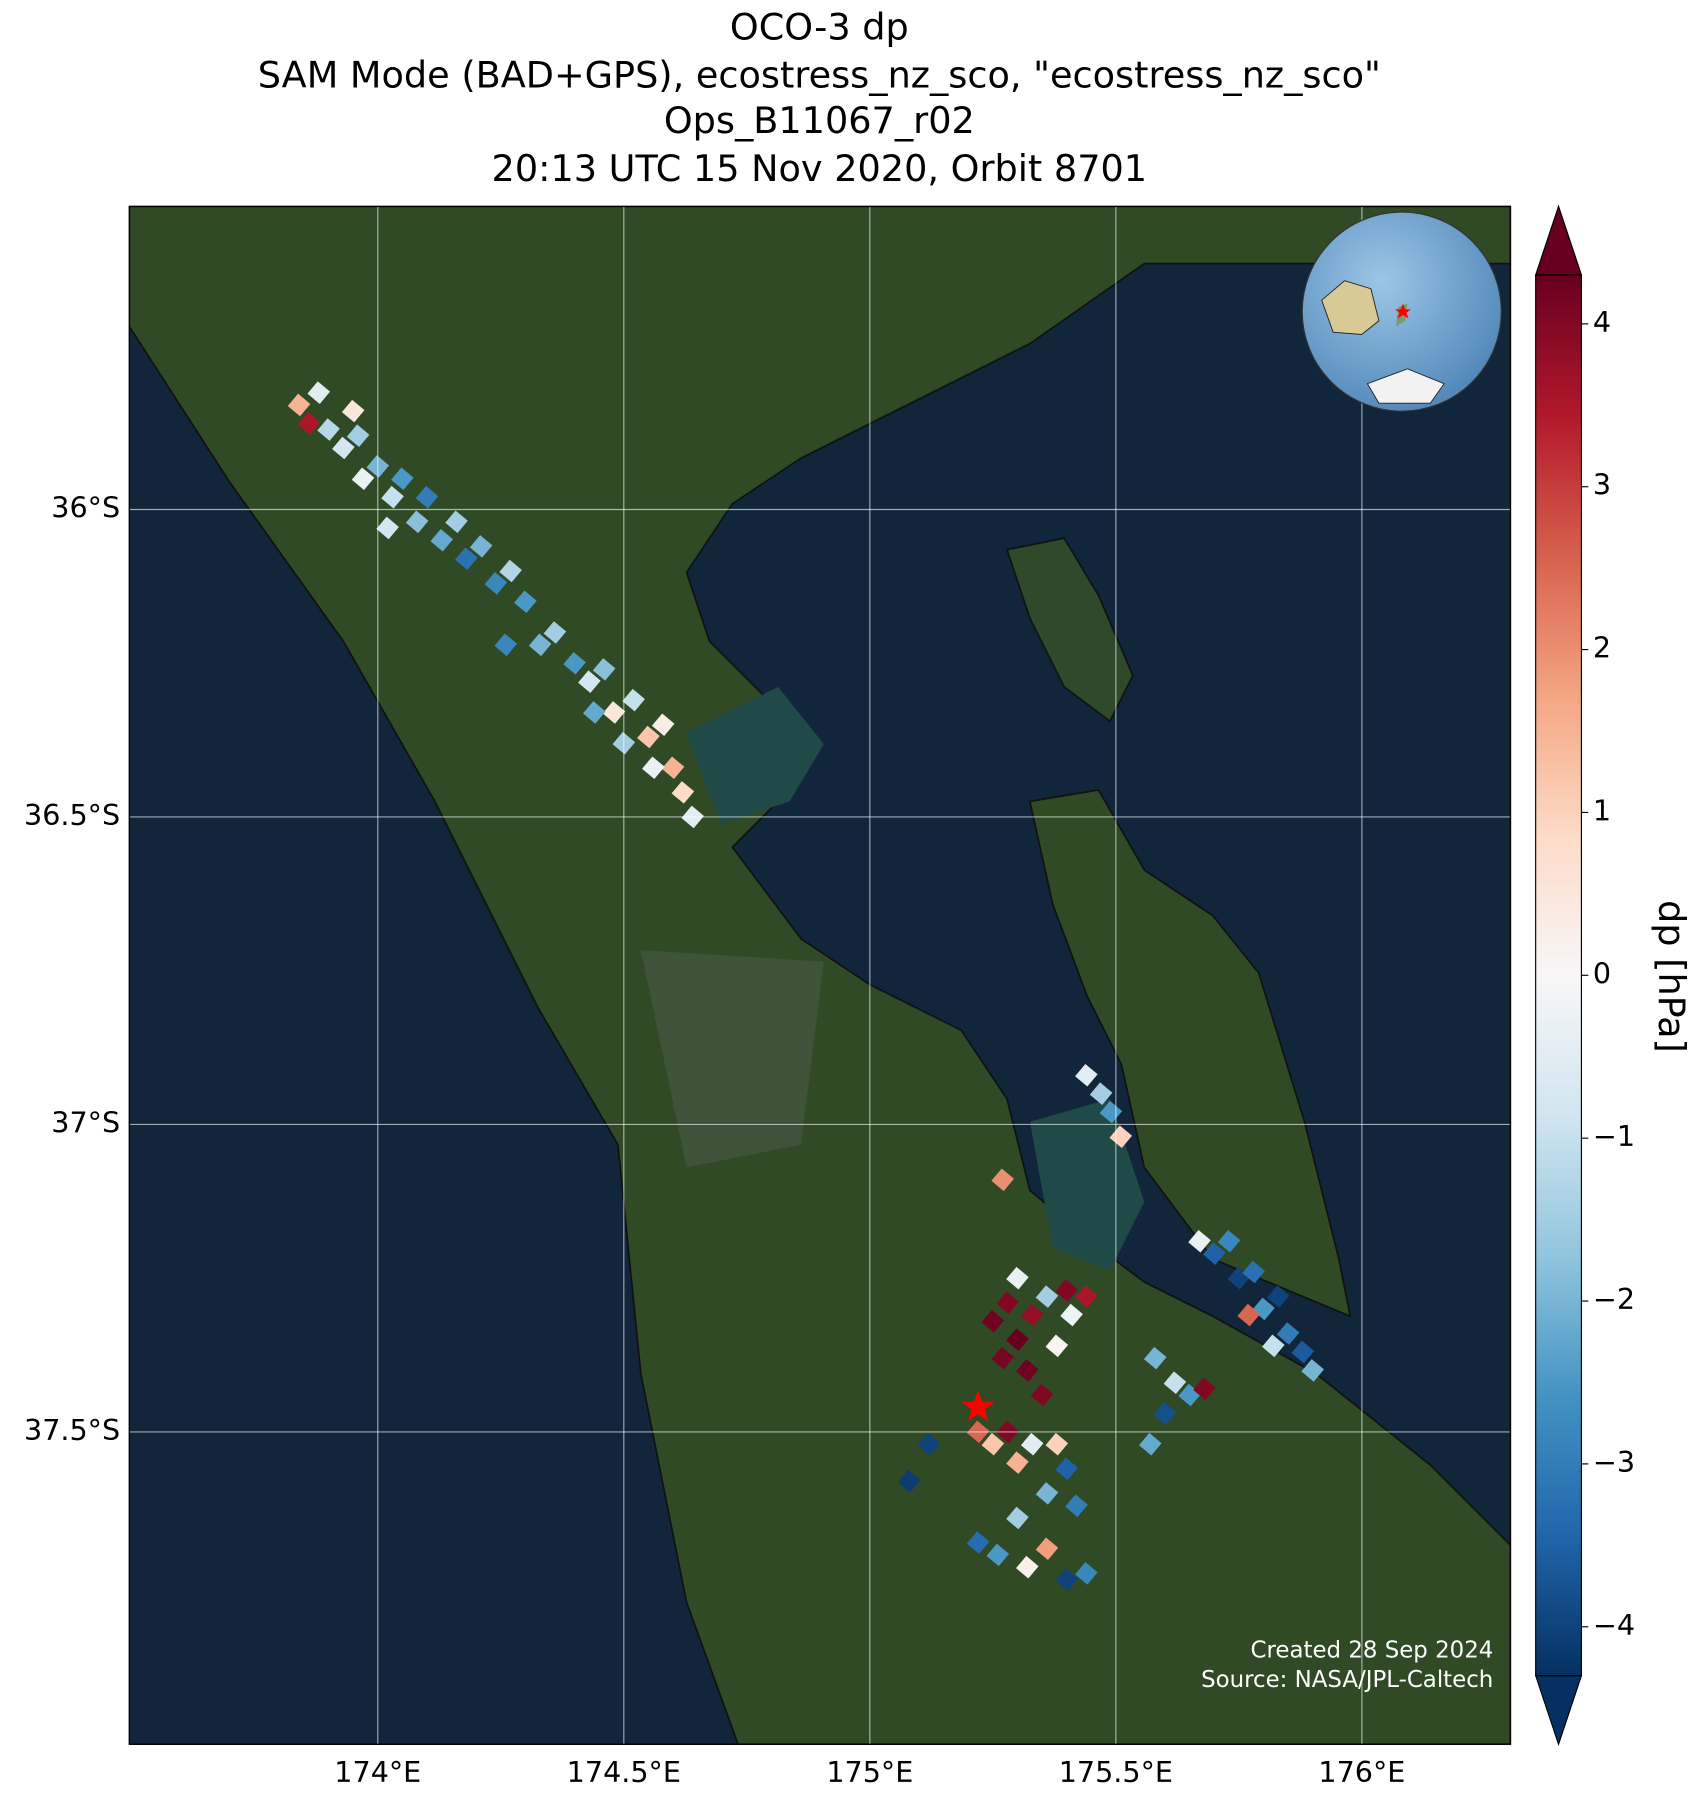 Image resolution: width=1689 pixels, height=1795 pixels. What do you see at coordinates (624, 1772) in the screenshot?
I see `x-tick-label: 174.5°E` at bounding box center [624, 1772].